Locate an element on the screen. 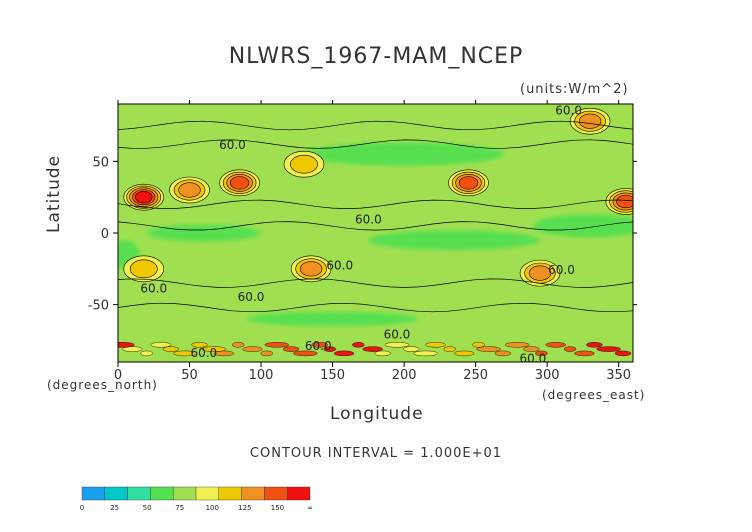 The height and width of the screenshot is (532, 752). x-tick-label: 200 is located at coordinates (404, 375).